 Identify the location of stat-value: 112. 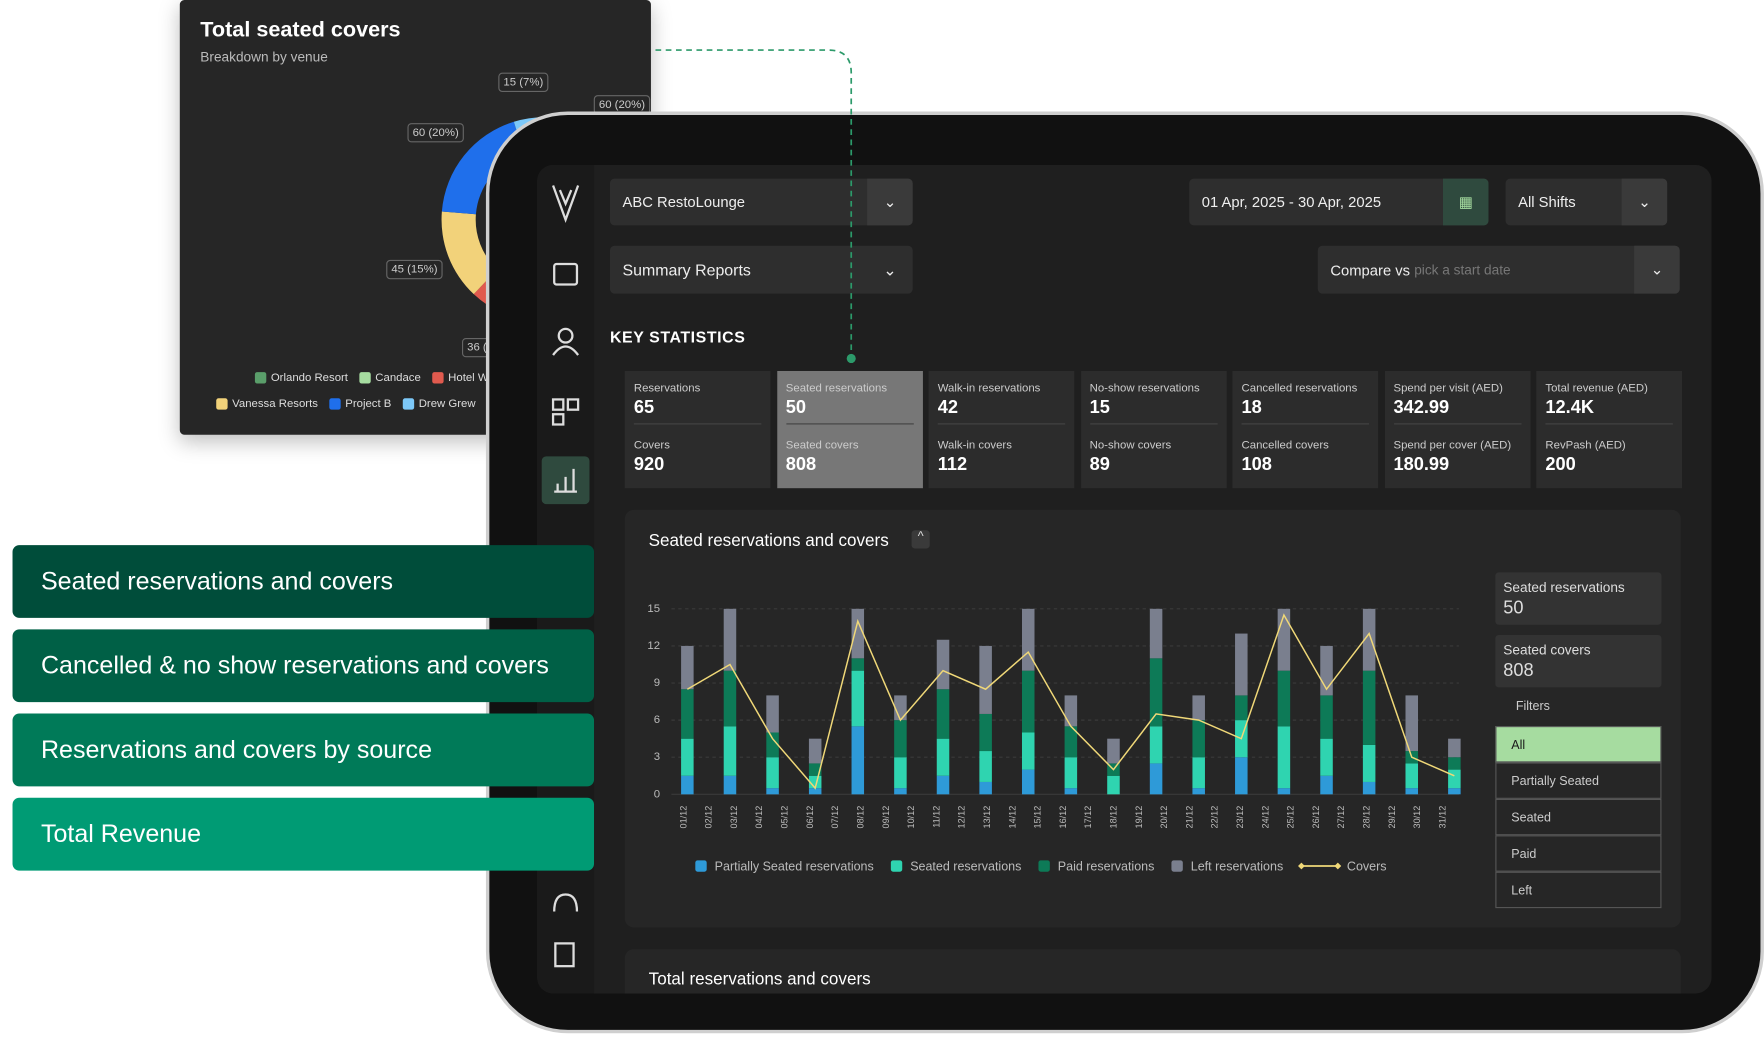
(952, 465).